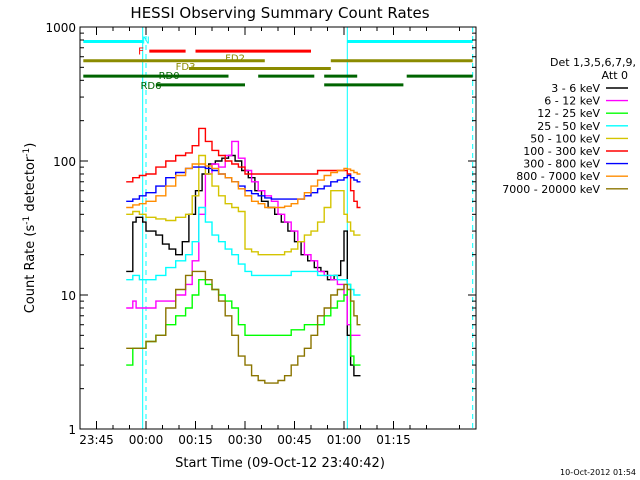  What do you see at coordinates (294, 440) in the screenshot?
I see `x-tick-label-4: 00:45` at bounding box center [294, 440].